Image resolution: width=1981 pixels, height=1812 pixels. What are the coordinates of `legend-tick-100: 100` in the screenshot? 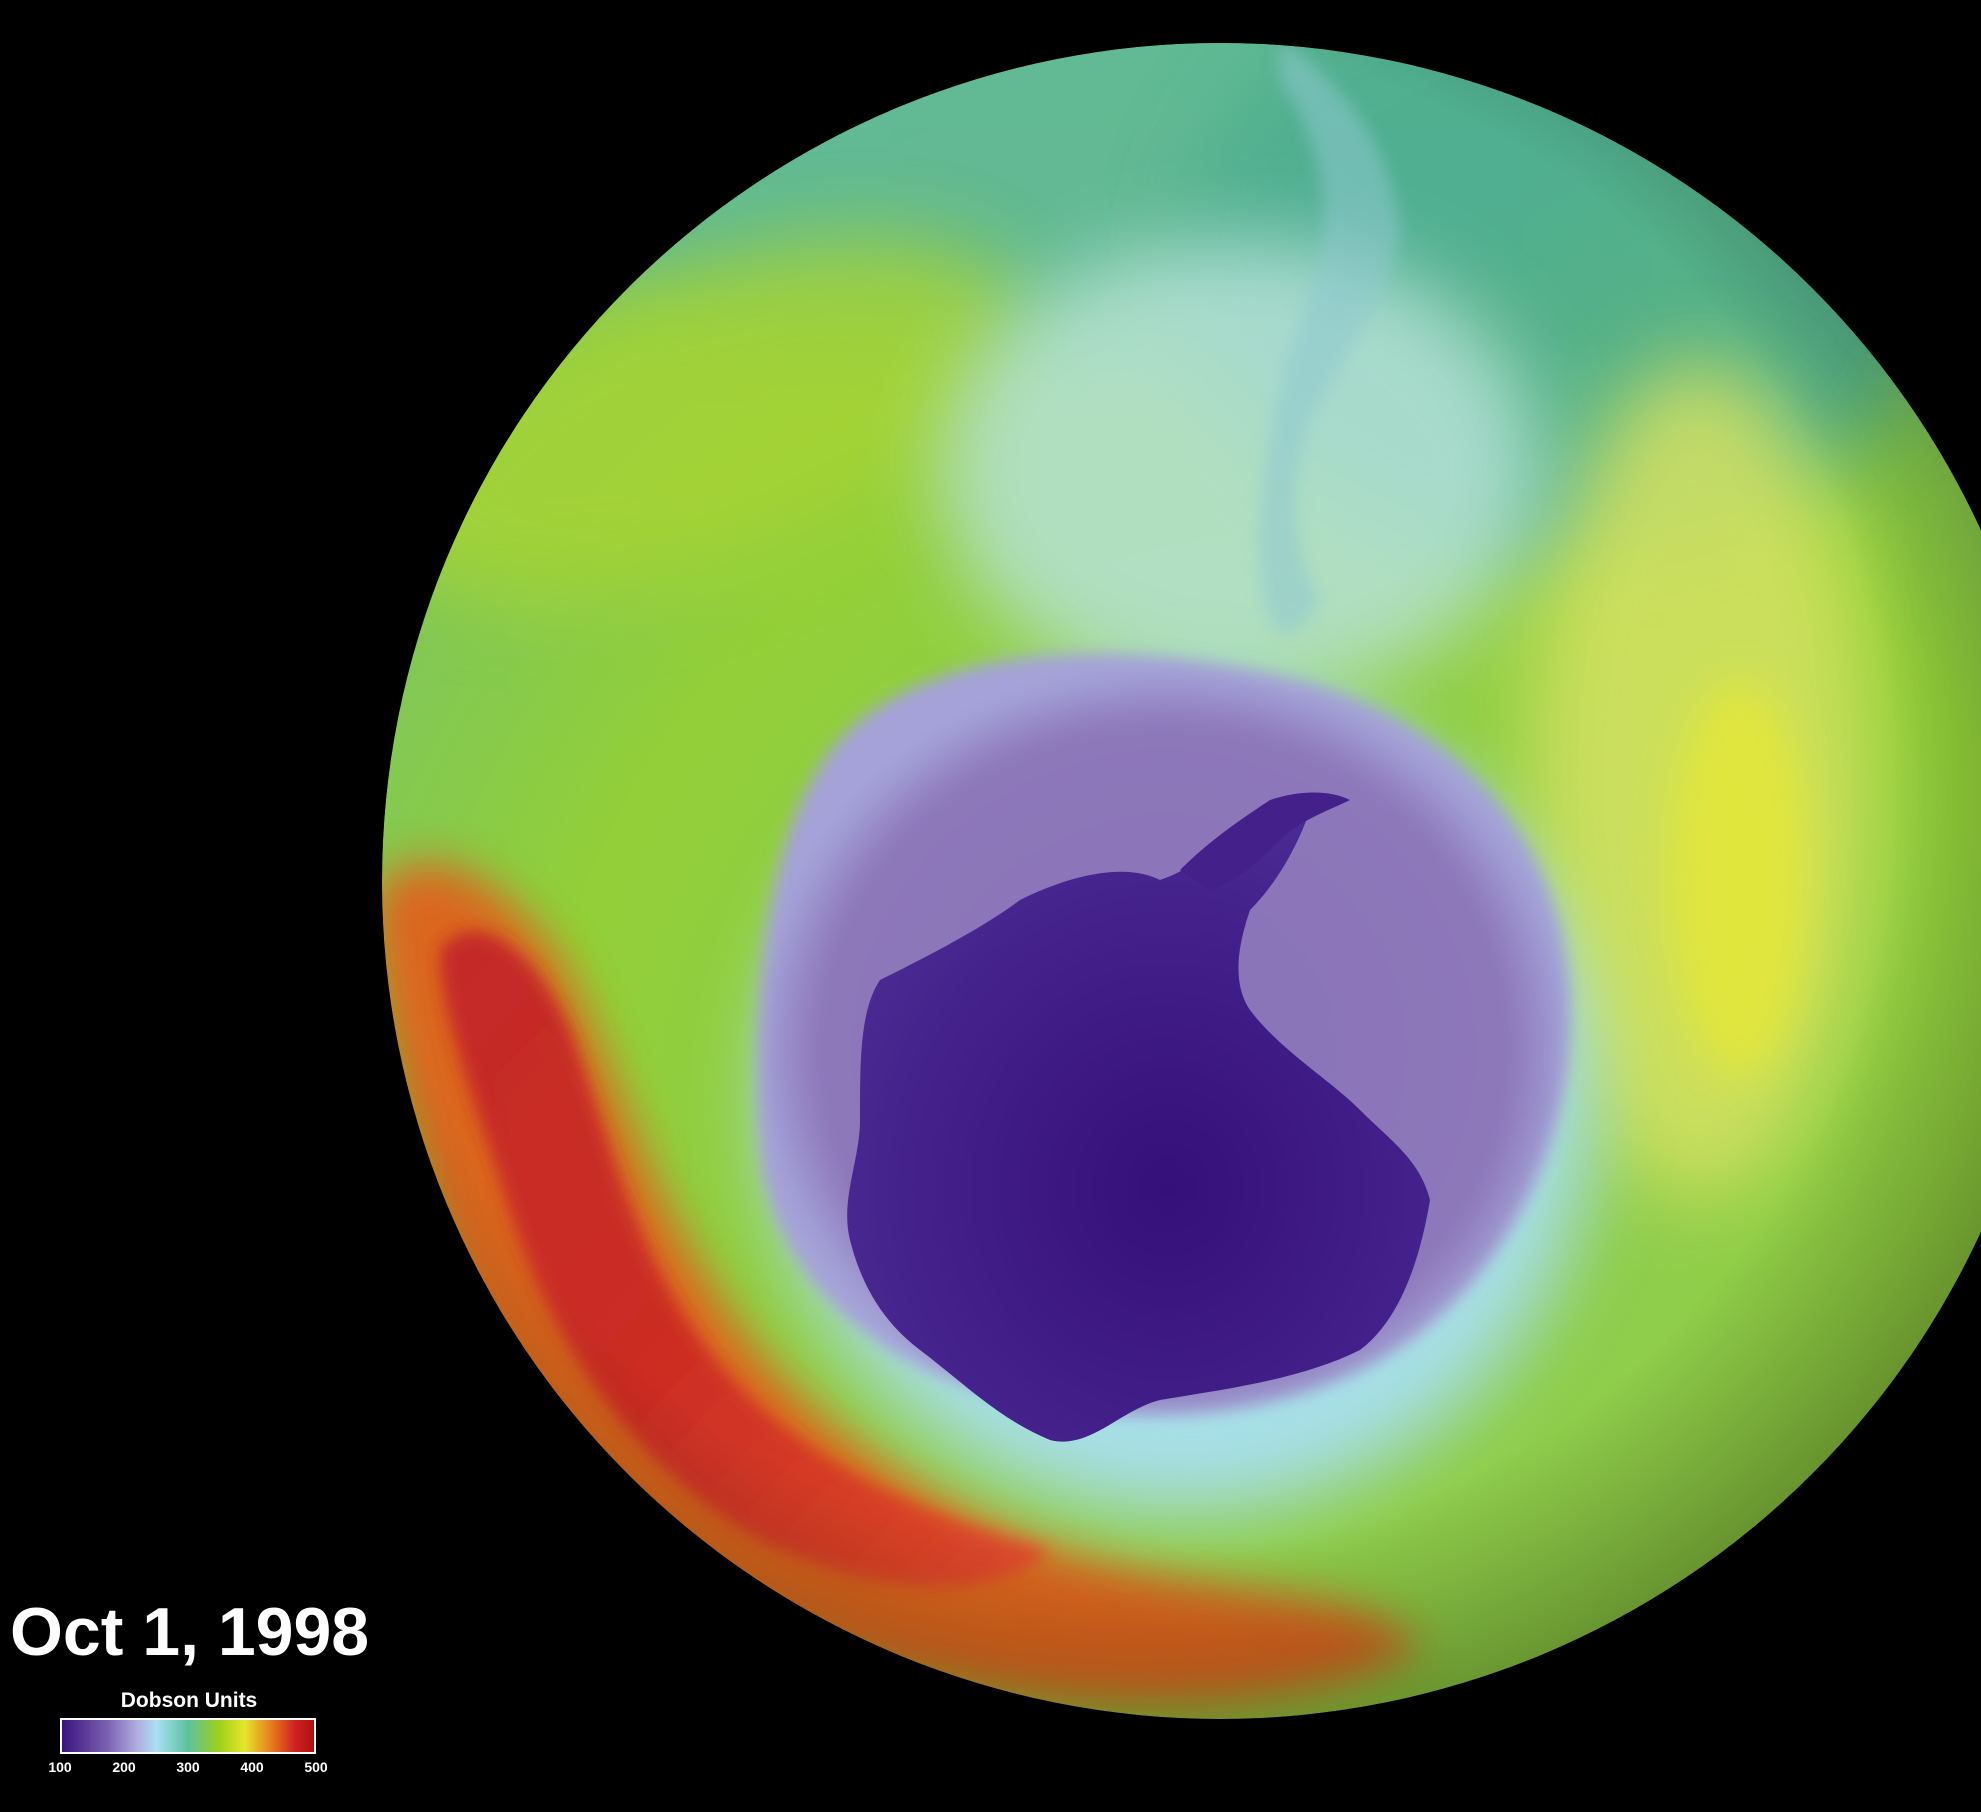 It's located at (60, 1767).